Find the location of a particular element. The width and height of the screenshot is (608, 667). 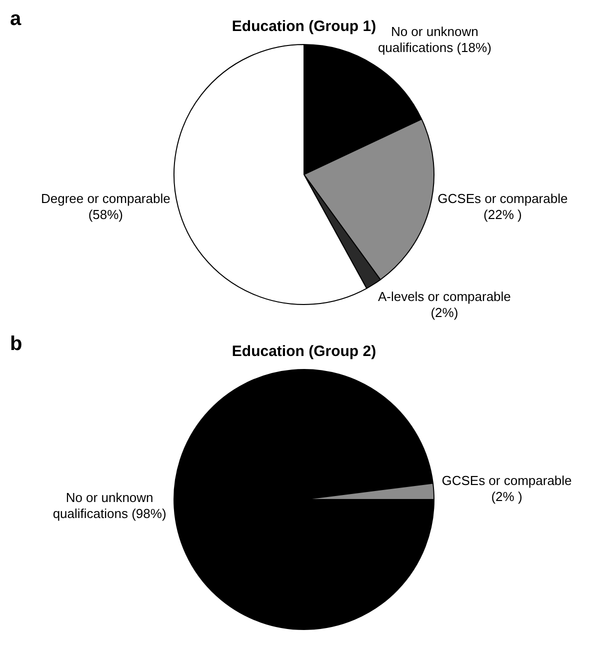

data-label: (22% ) is located at coordinates (503, 214).